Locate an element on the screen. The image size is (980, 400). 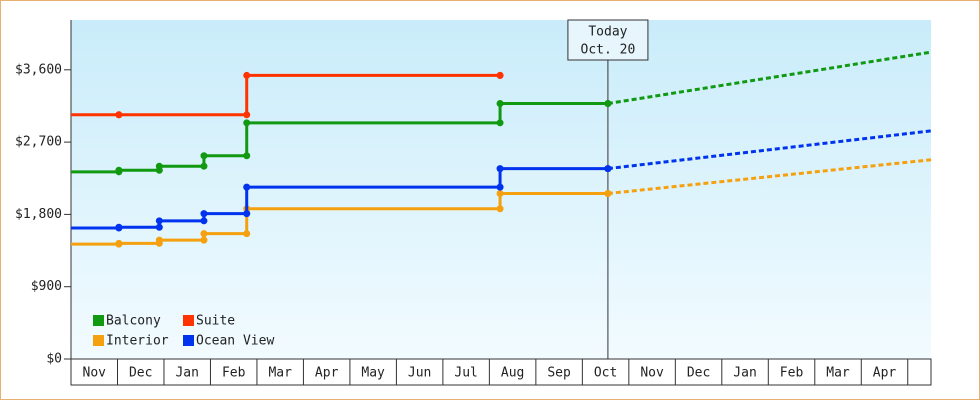
legend-label: Suite is located at coordinates (215, 321).